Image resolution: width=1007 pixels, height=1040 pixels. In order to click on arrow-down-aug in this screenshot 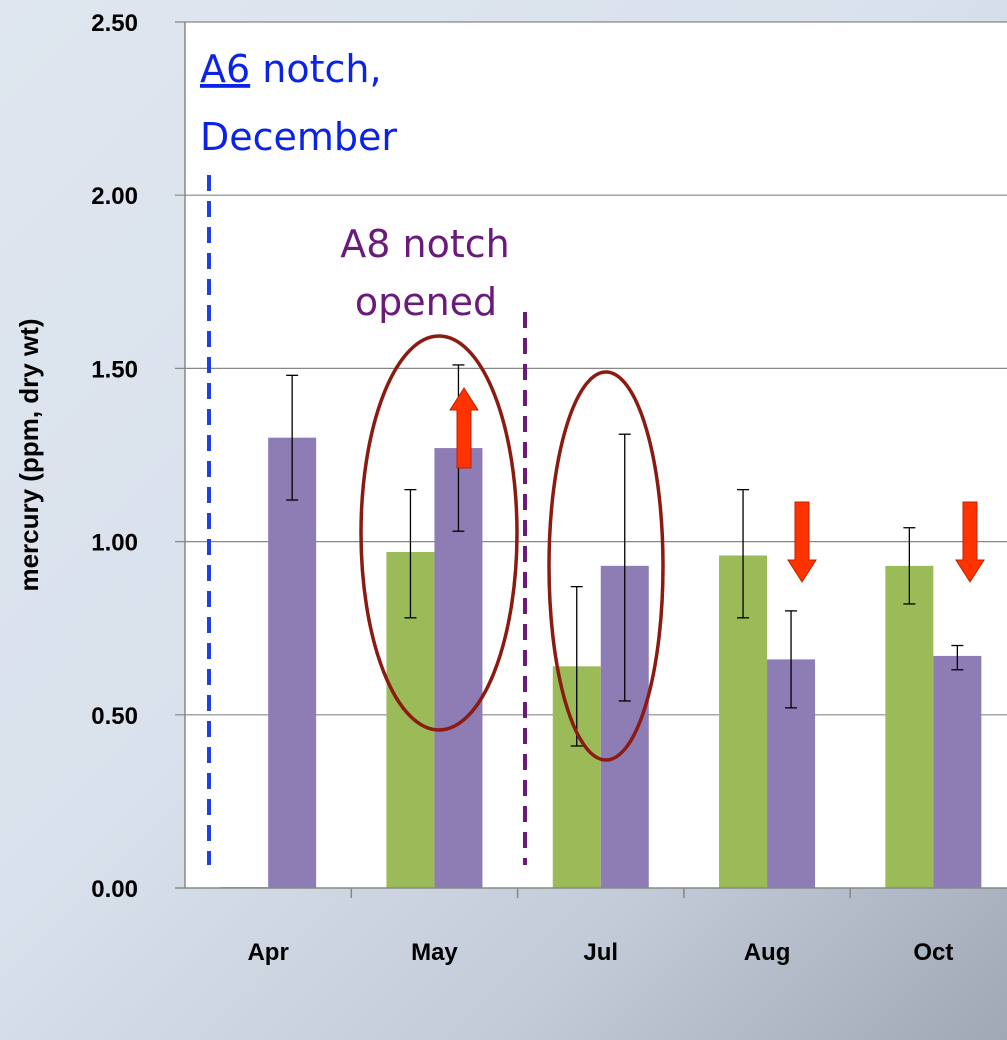, I will do `click(802, 542)`.